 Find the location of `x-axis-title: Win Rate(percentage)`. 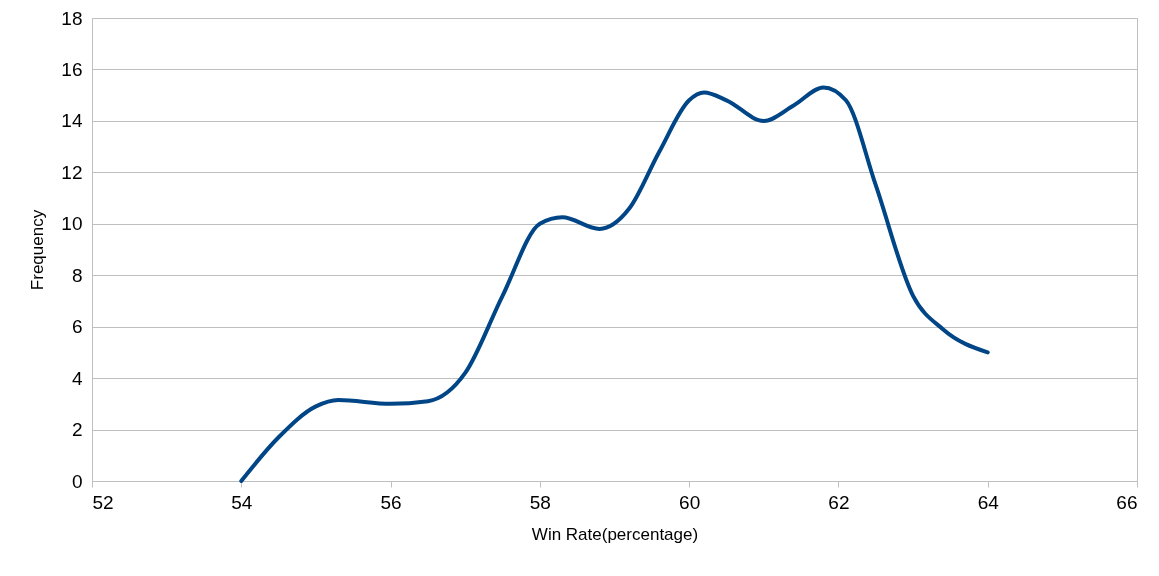

x-axis-title: Win Rate(percentage) is located at coordinates (615, 534).